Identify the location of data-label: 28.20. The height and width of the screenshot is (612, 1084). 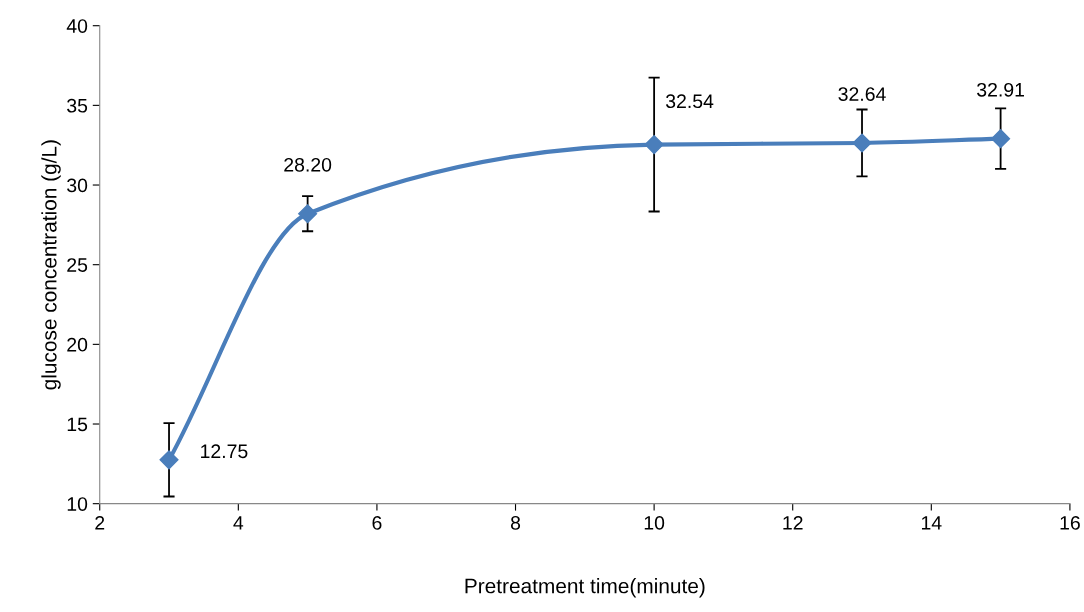
(308, 164).